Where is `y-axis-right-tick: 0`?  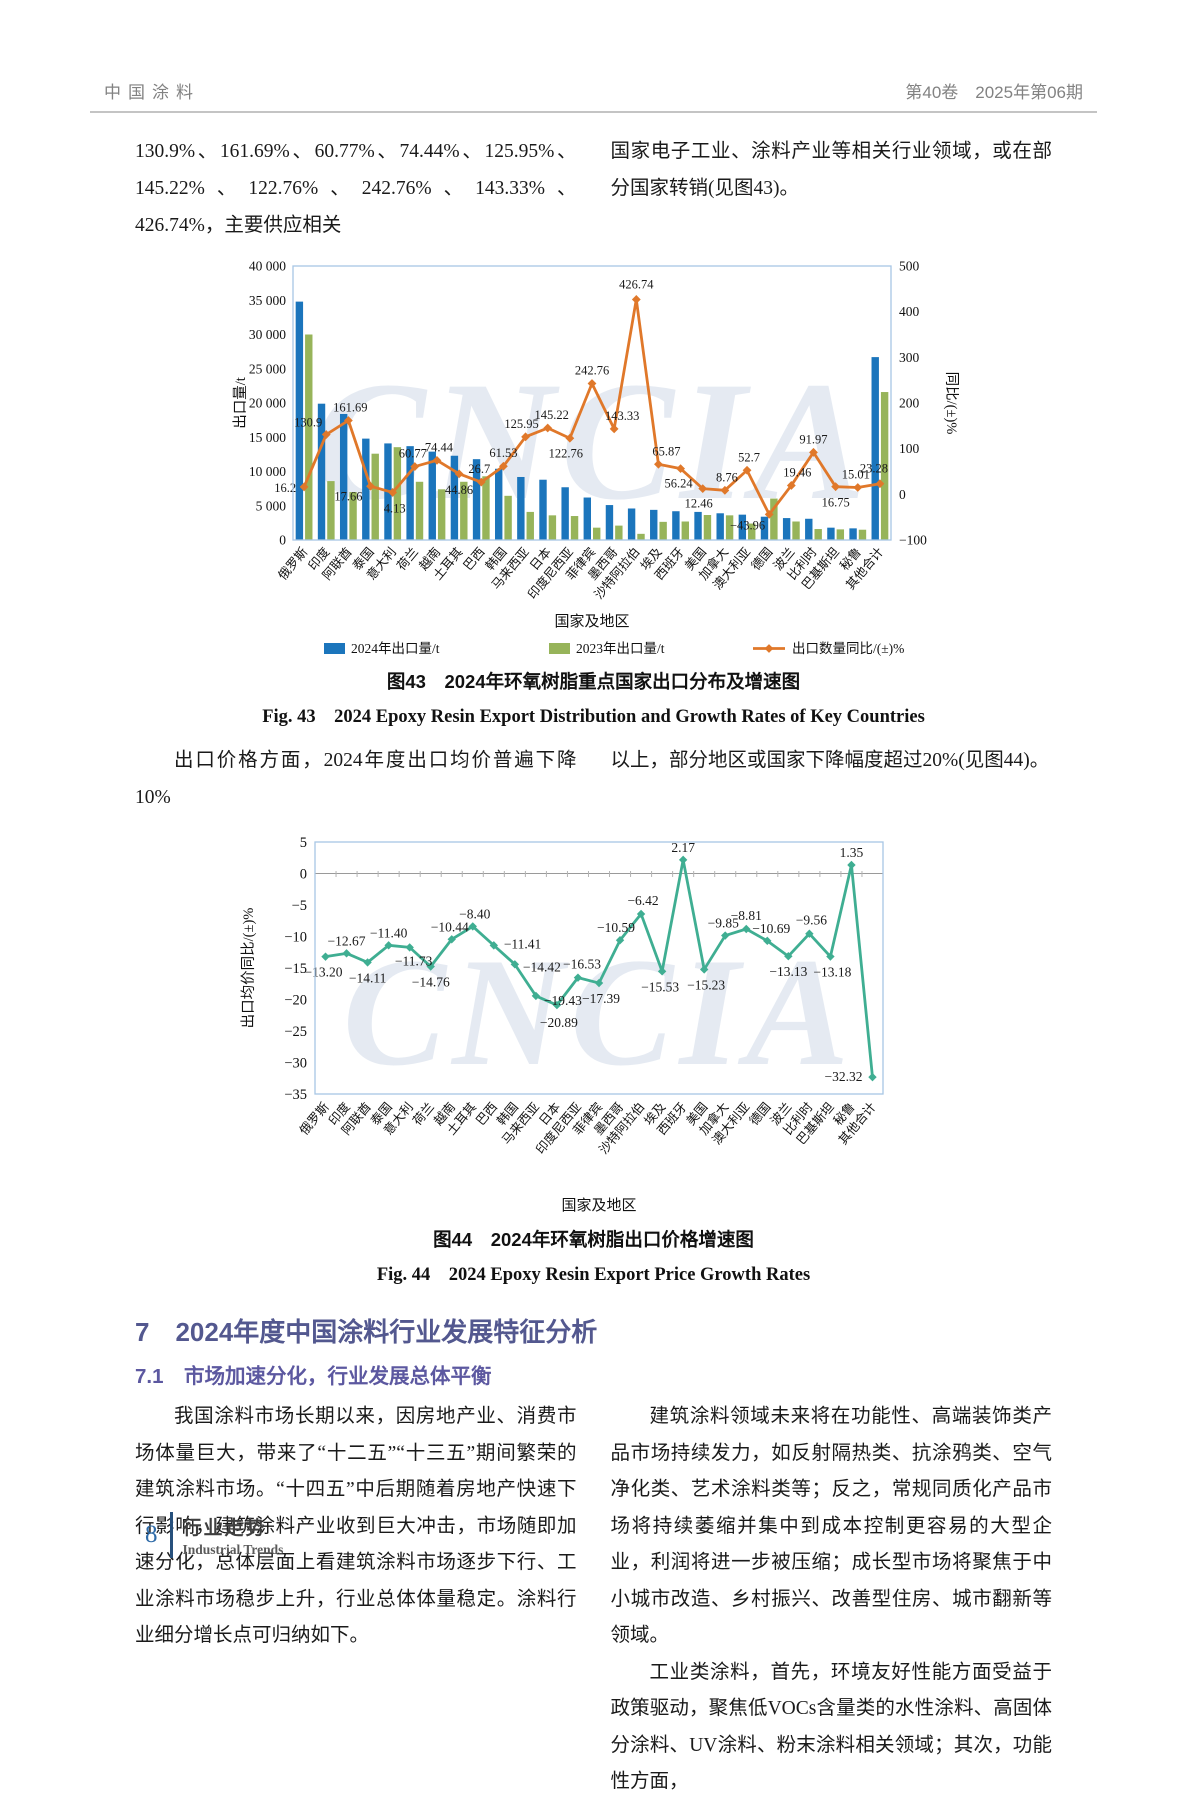
y-axis-right-tick: 0 is located at coordinates (902, 494).